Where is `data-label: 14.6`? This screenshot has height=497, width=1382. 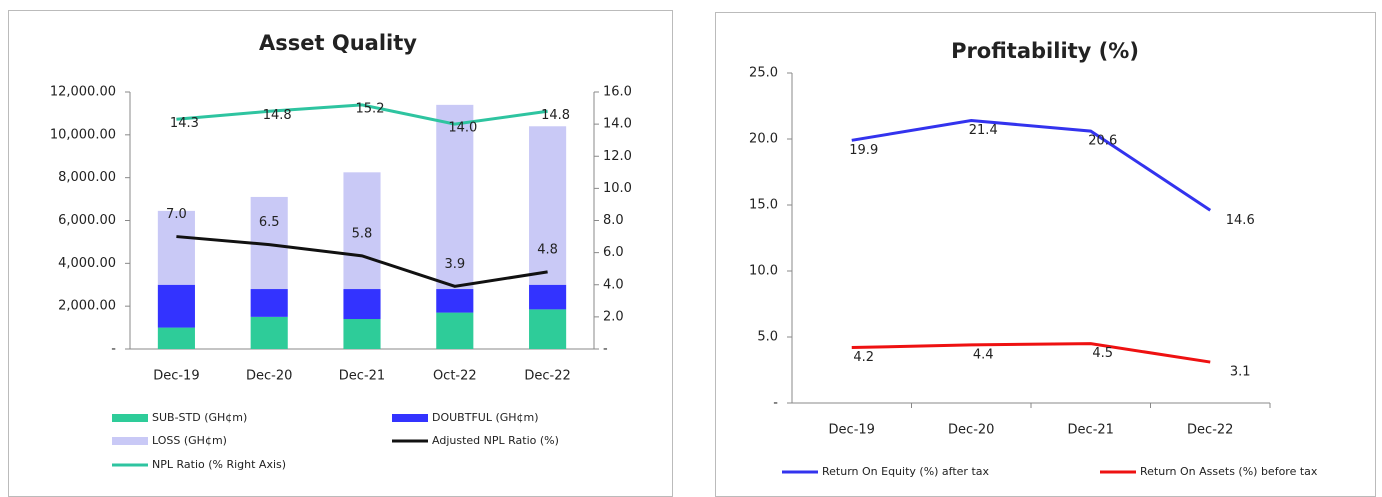 data-label: 14.6 is located at coordinates (1240, 220).